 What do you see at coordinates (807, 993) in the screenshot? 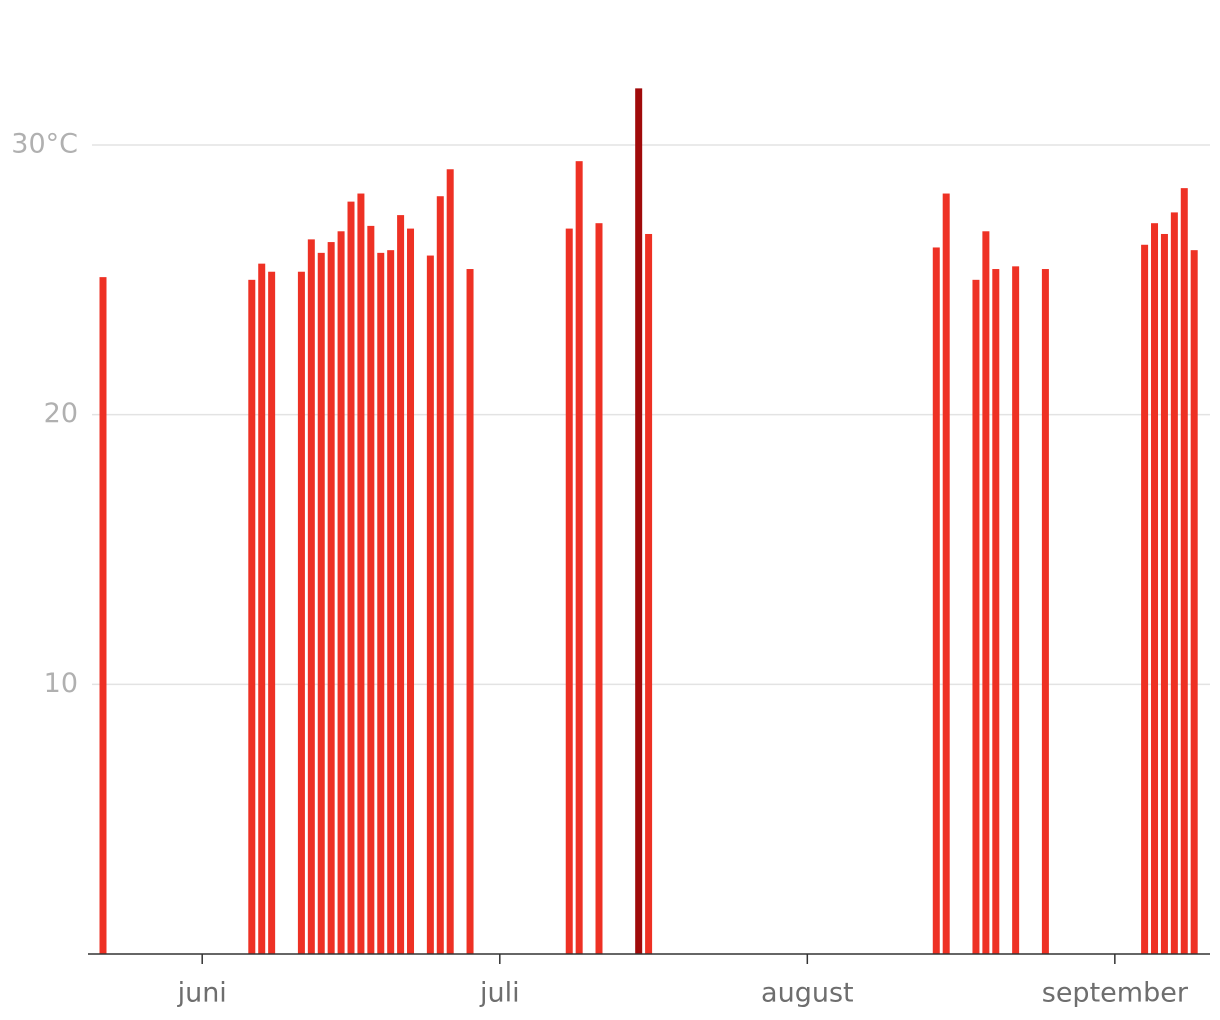
I see `x-tick-label: august` at bounding box center [807, 993].